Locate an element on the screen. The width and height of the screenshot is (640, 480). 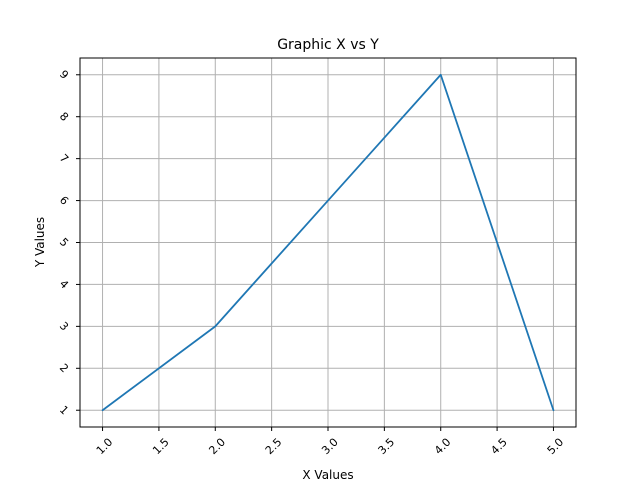
chart-title: Graphic X vs Y is located at coordinates (328, 45).